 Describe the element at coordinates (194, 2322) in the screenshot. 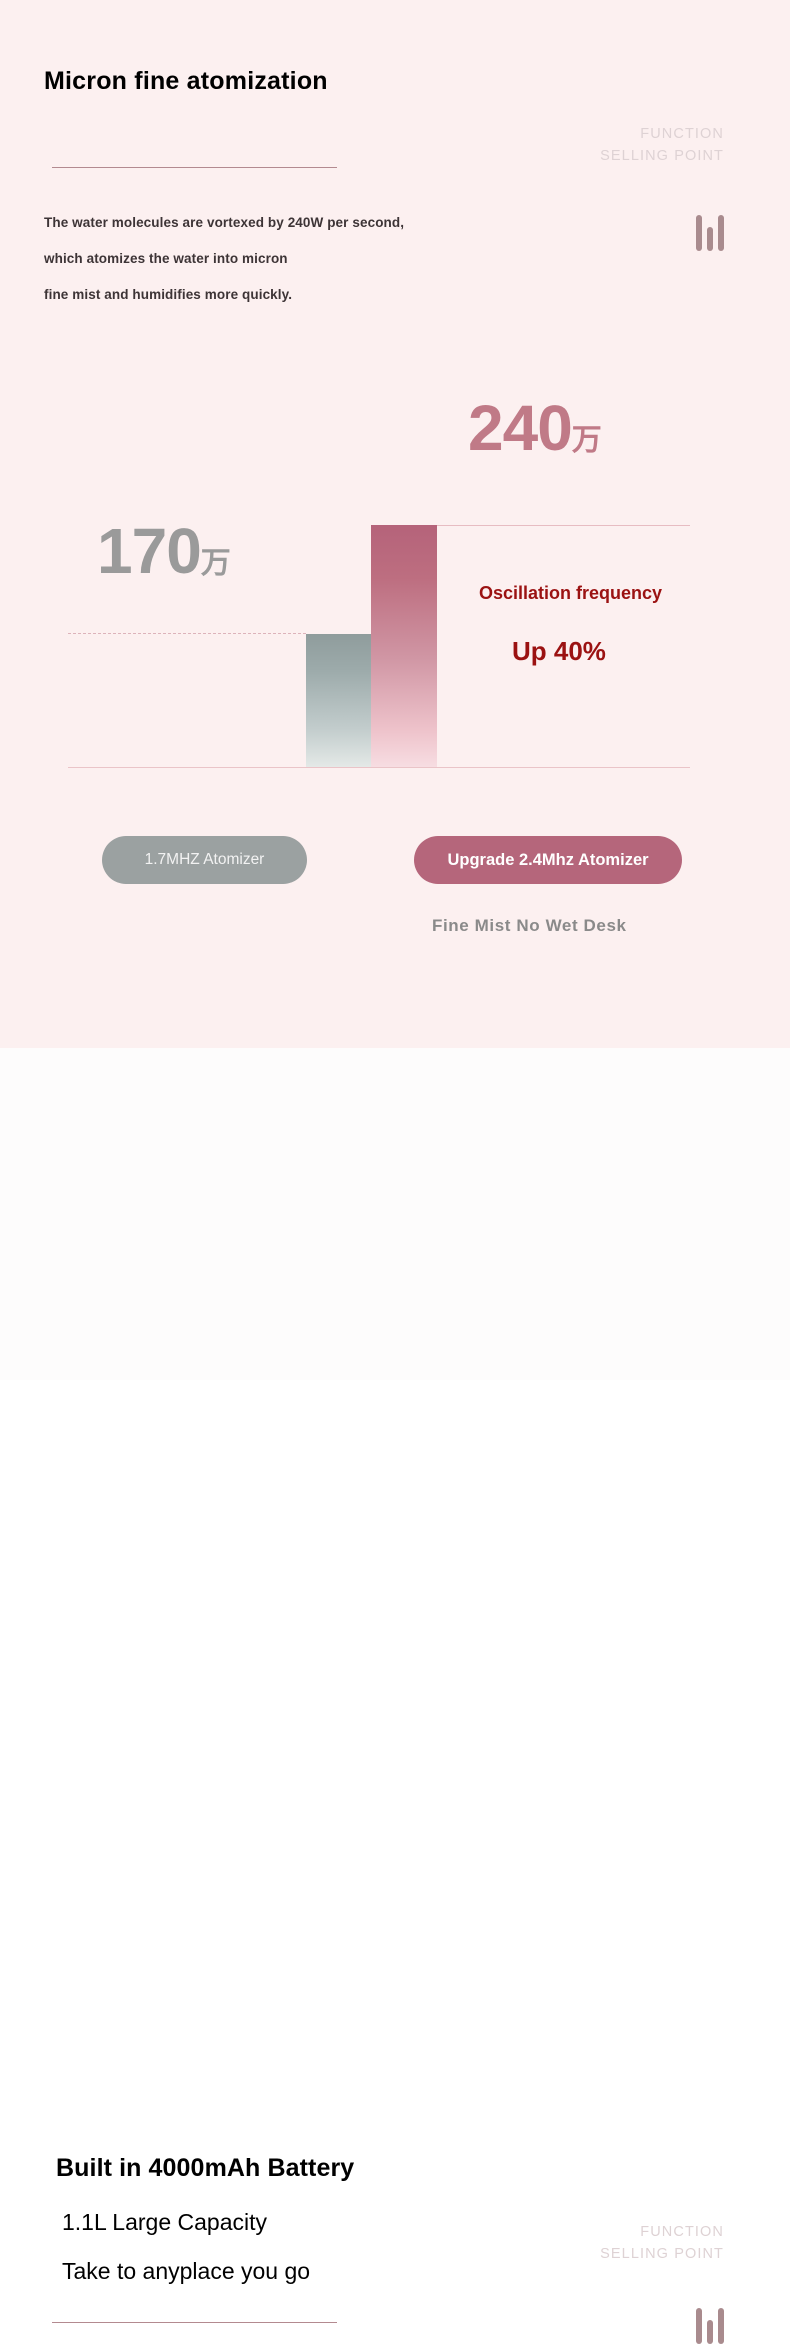

I see `bottom-divider` at that location.